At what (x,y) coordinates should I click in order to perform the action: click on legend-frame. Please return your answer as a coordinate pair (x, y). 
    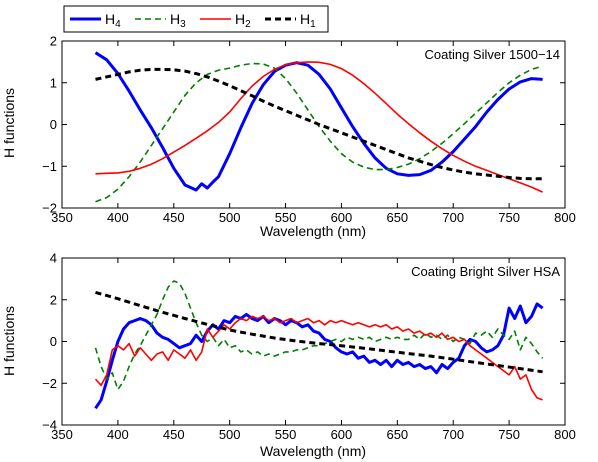
    Looking at the image, I should click on (196, 19).